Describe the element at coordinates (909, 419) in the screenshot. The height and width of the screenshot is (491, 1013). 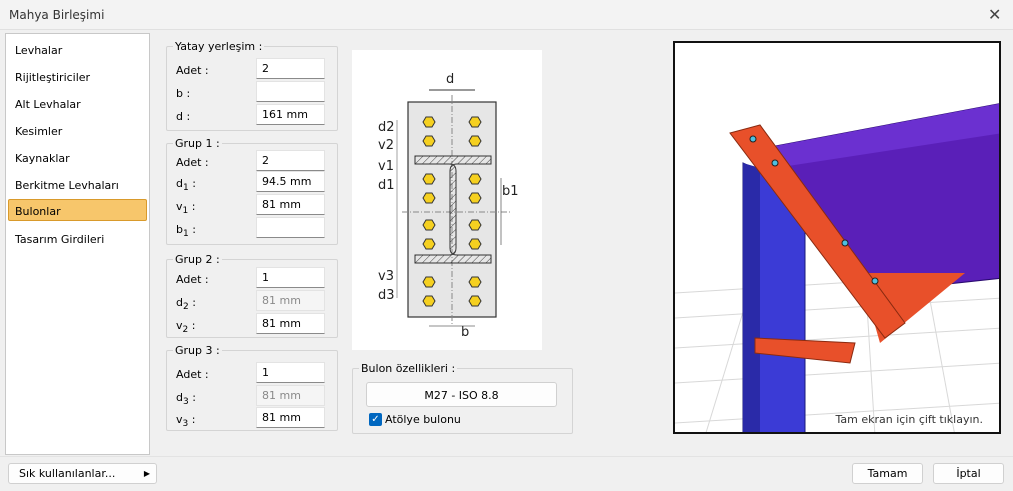
I see `fullscreen-hint: Tam ekran için çift tıklayın.` at that location.